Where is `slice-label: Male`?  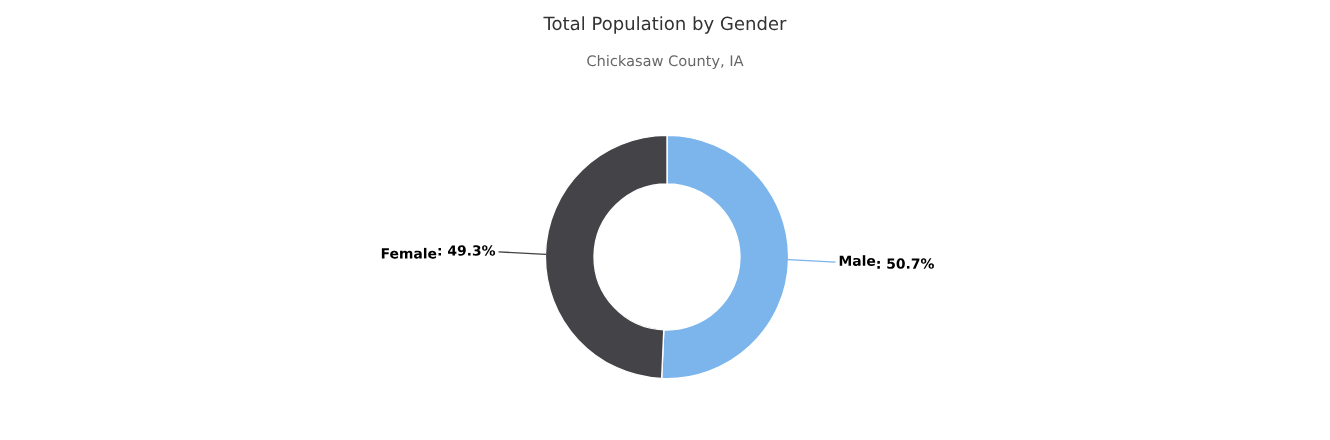 slice-label: Male is located at coordinates (857, 260).